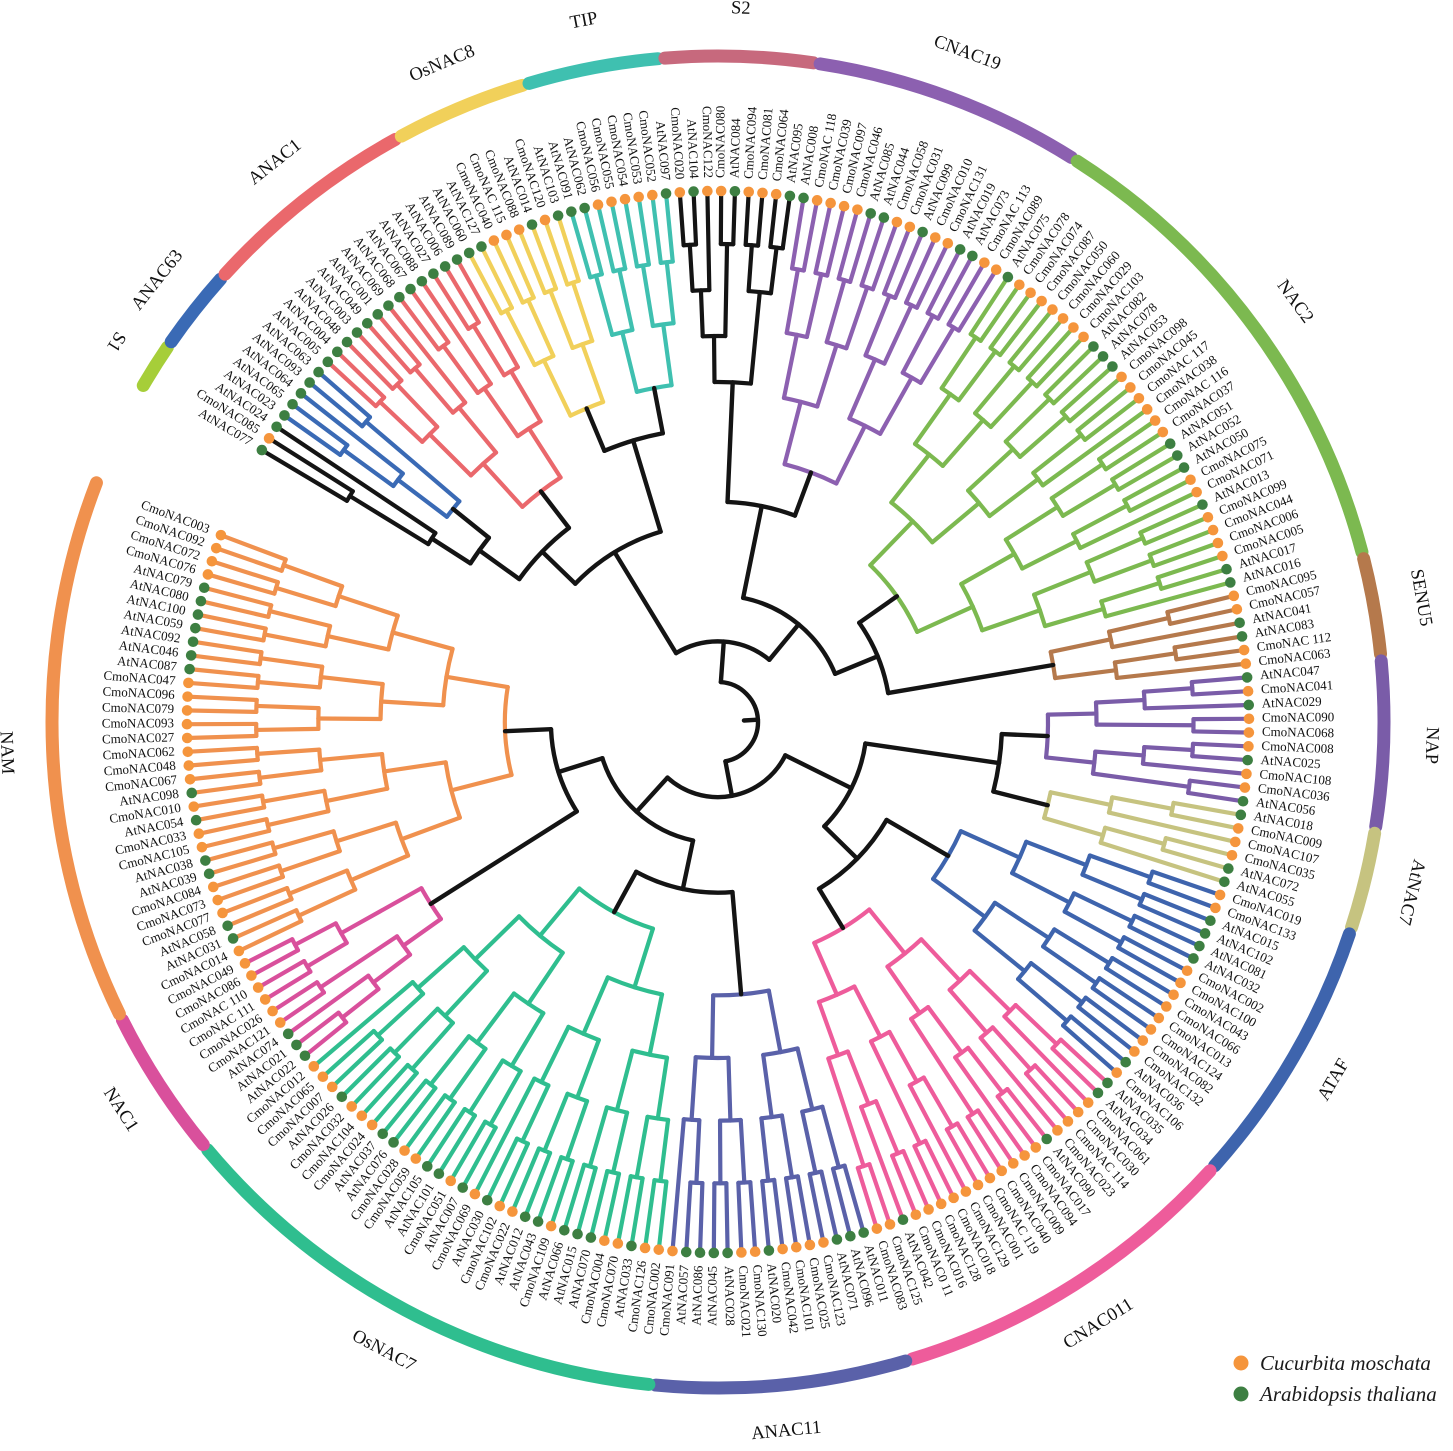 This screenshot has width=1453, height=1451. Describe the element at coordinates (741, 9) in the screenshot. I see `clade-name-S2: S2` at that location.